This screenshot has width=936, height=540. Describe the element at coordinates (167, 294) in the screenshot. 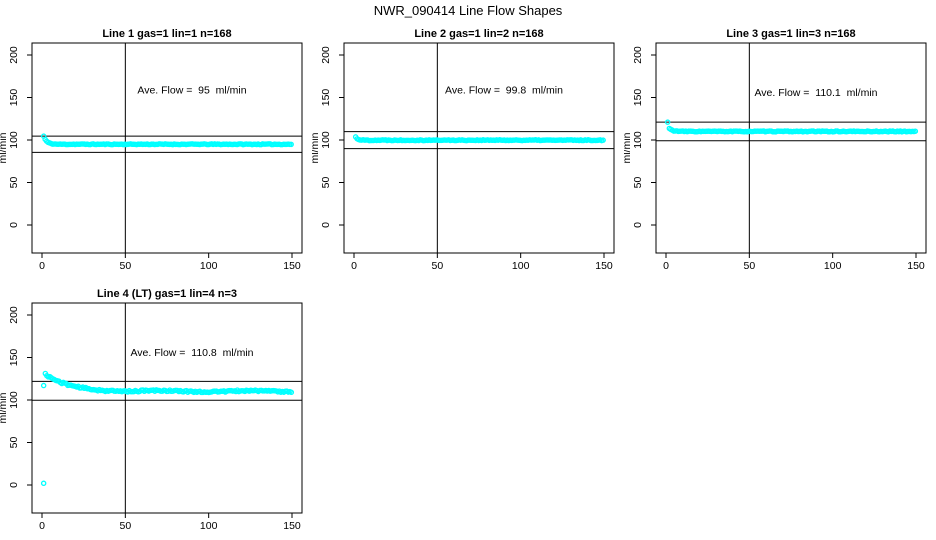

I see `svg-text: Line 4 (LT) gas=1 lin=4 n=3` at that location.